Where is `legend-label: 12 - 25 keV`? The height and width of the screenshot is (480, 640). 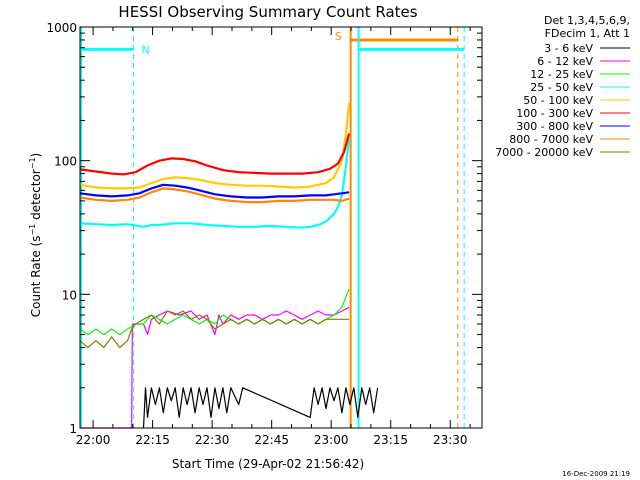 legend-label: 12 - 25 keV is located at coordinates (561, 74).